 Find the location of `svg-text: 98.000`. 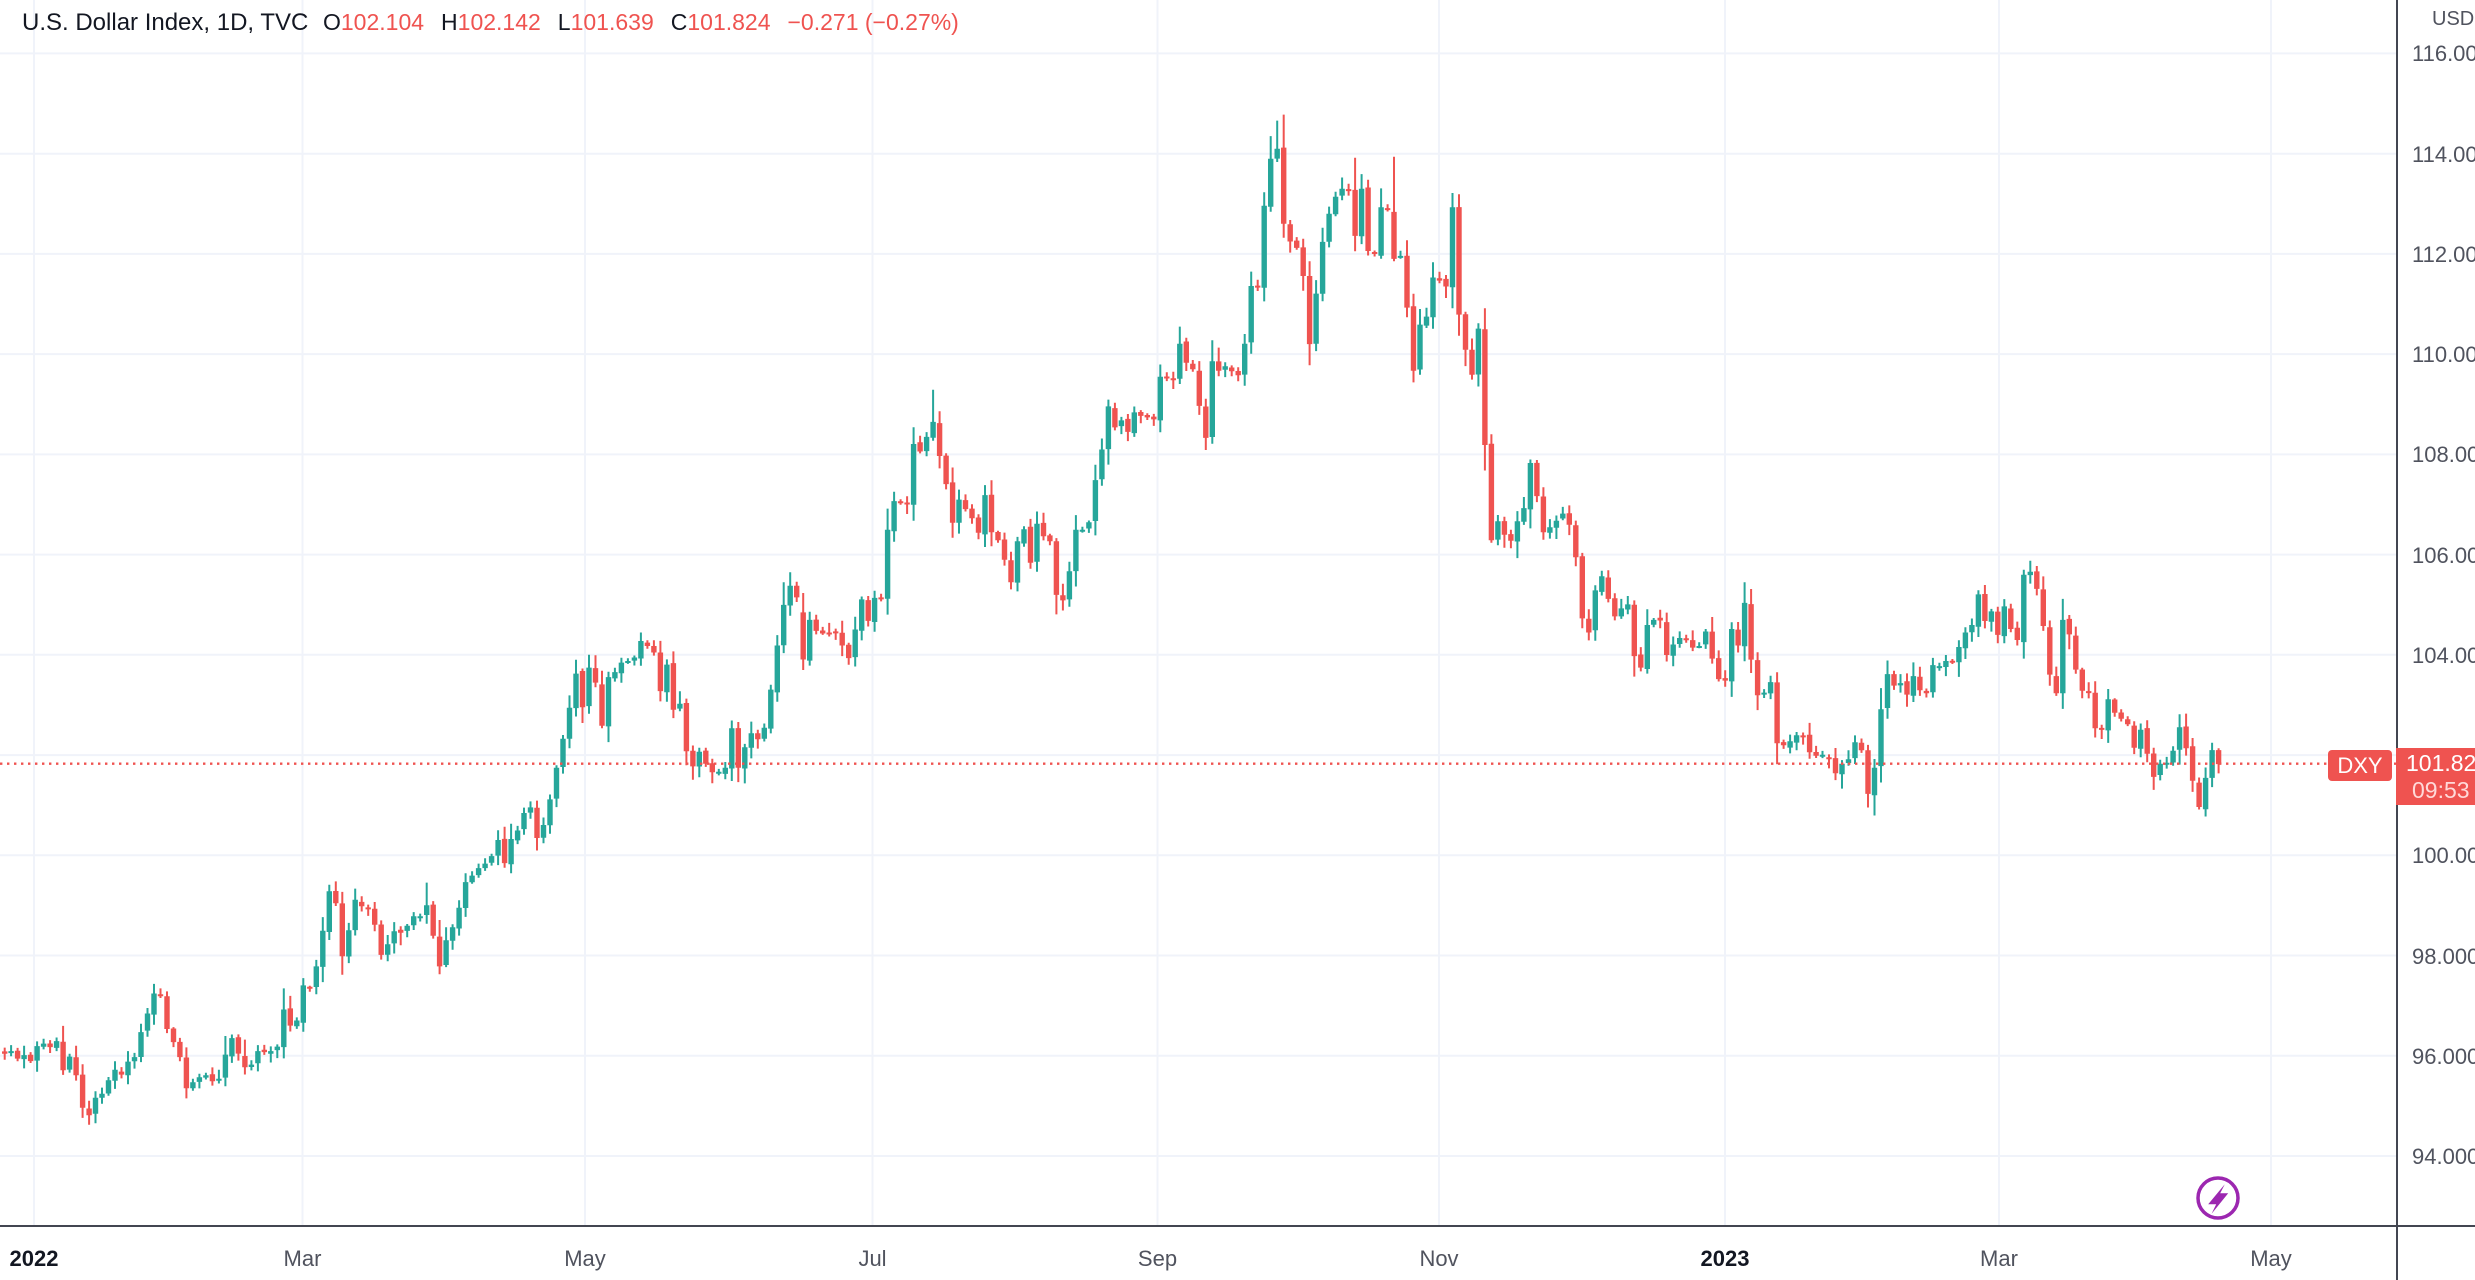

svg-text: 98.000 is located at coordinates (2443, 956).